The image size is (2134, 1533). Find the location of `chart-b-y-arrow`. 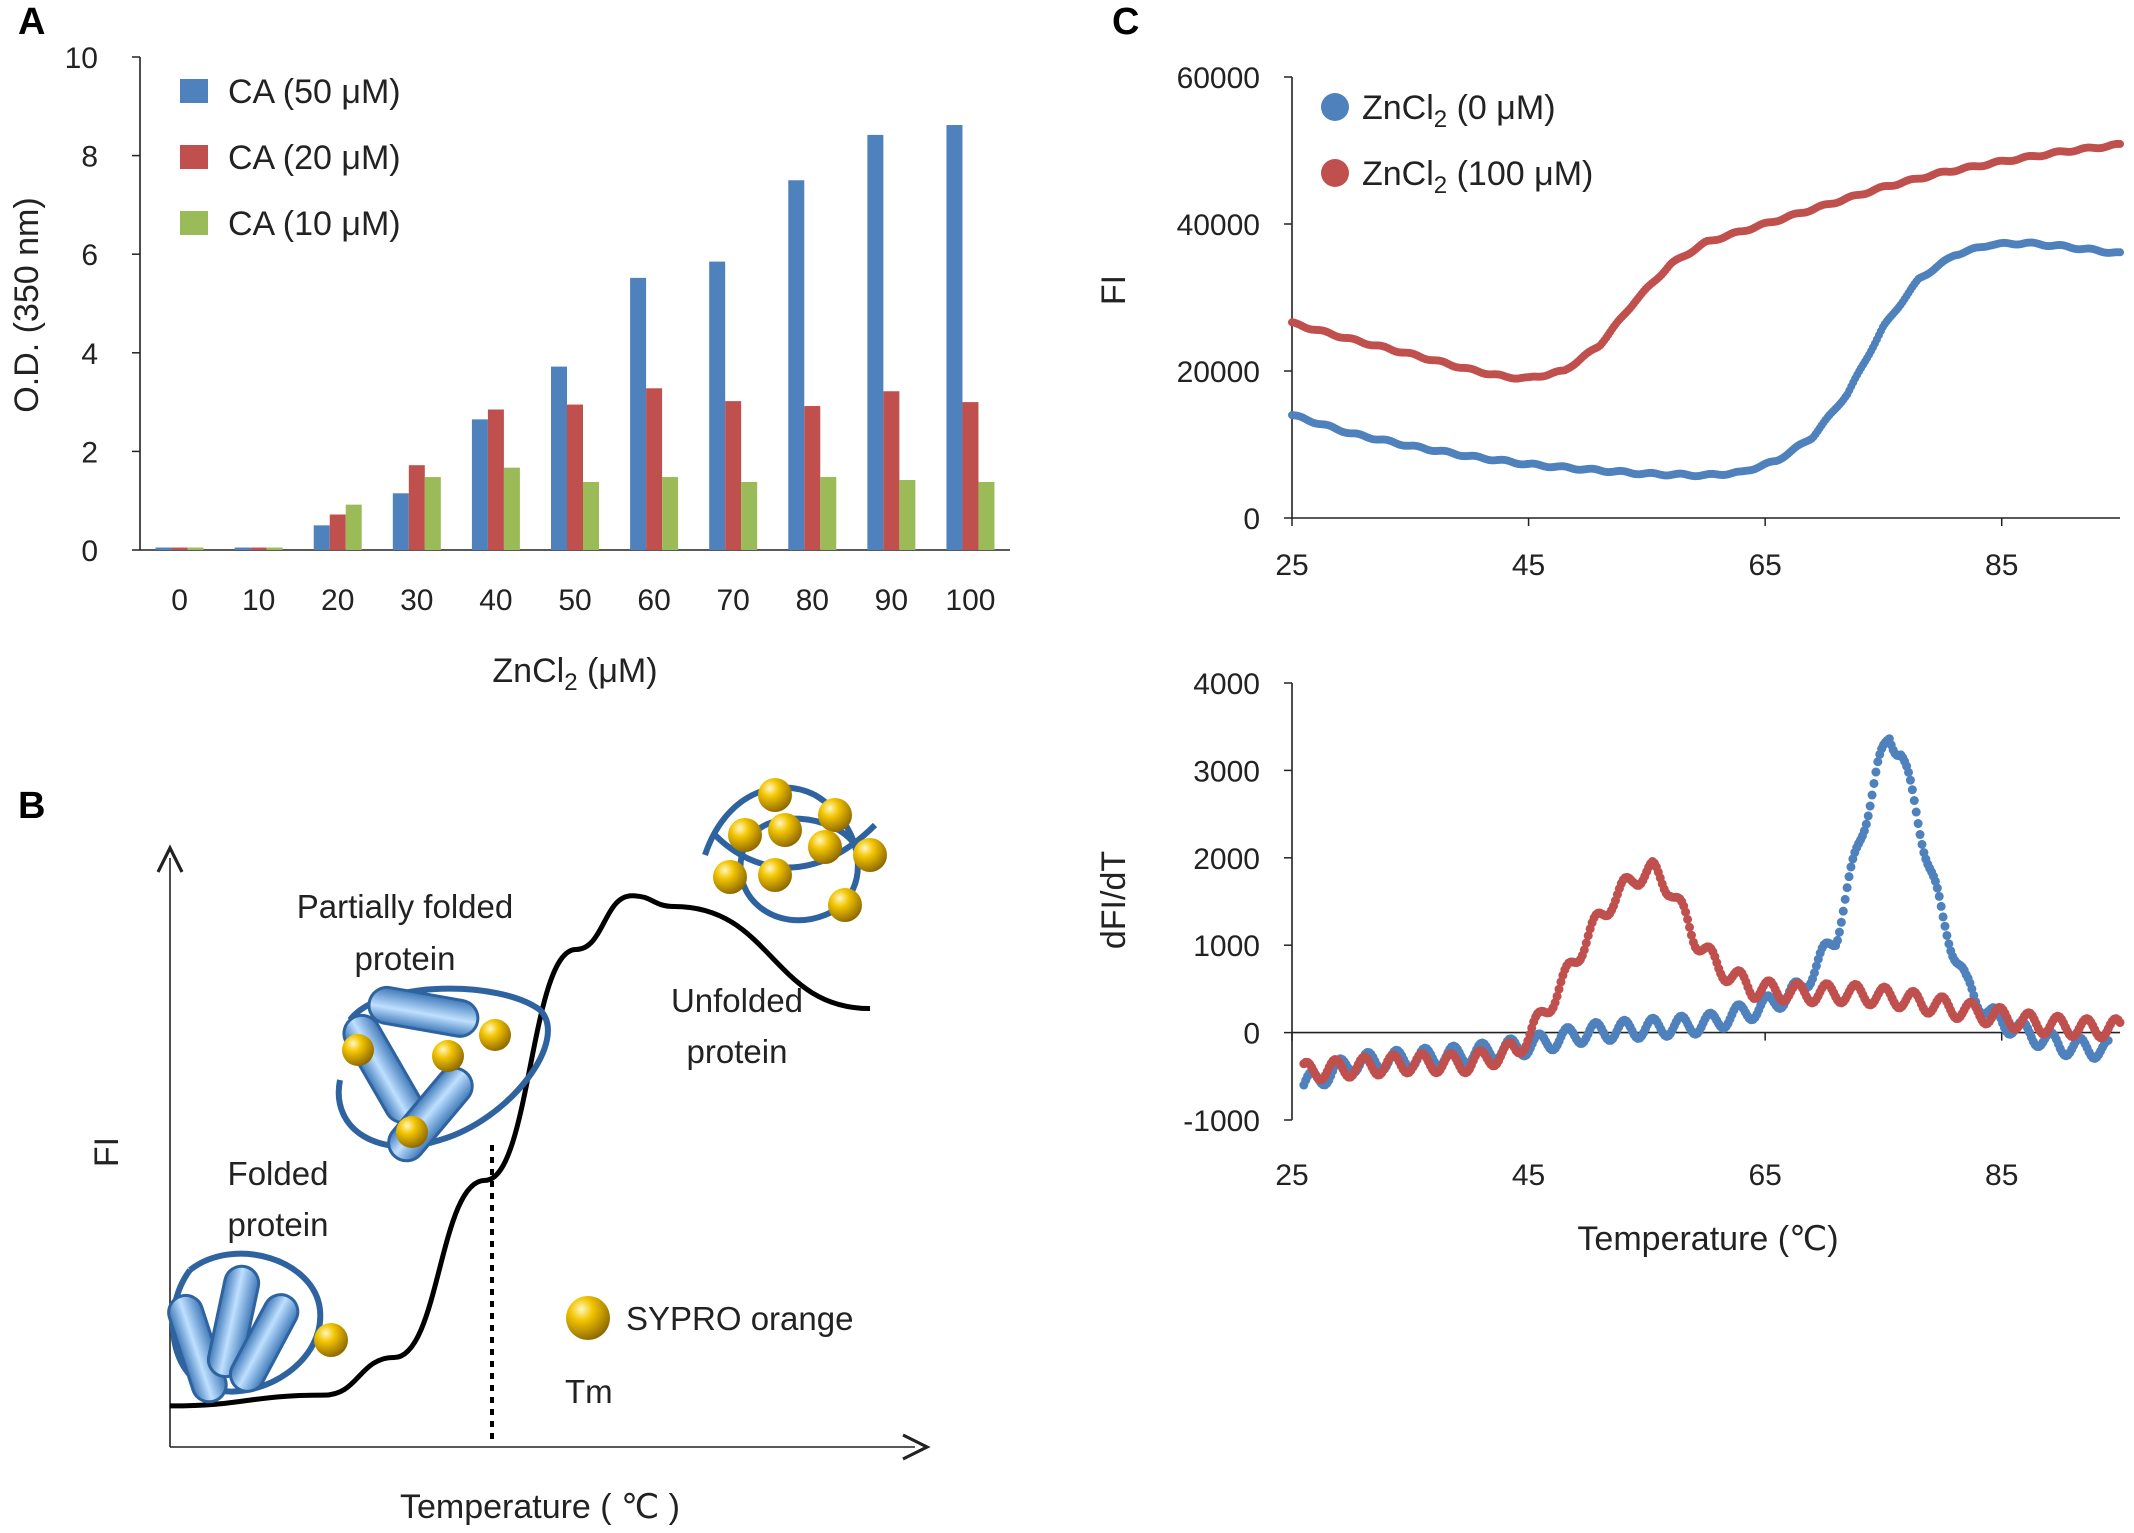

chart-b-y-arrow is located at coordinates (170, 858).